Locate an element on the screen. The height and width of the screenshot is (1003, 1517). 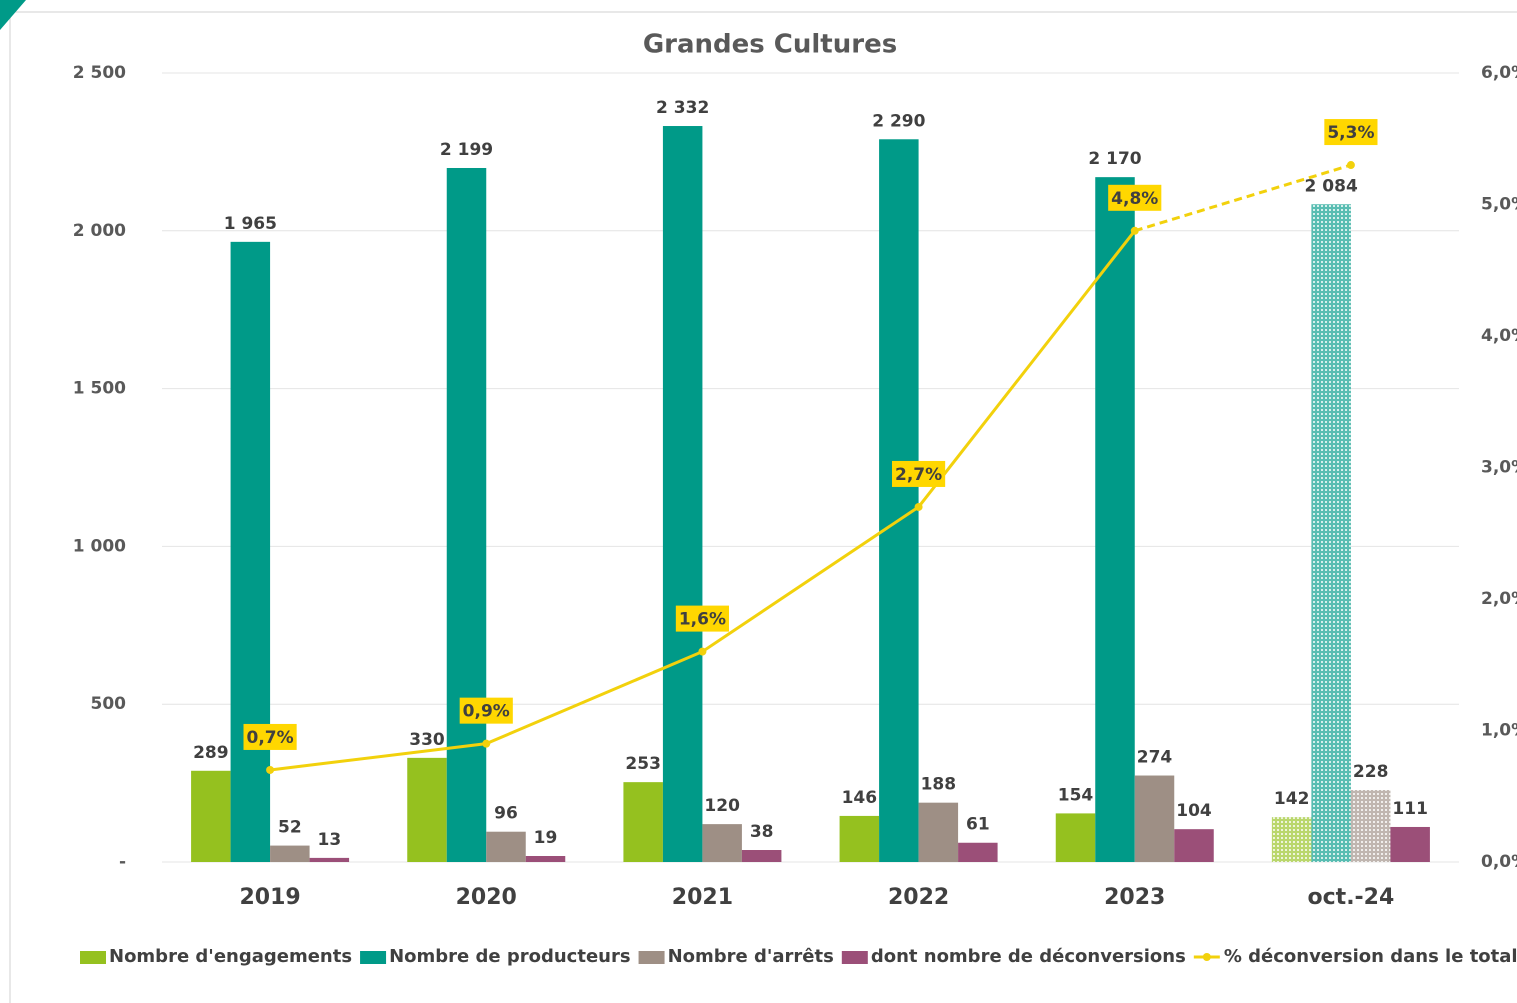
data-label: 188 is located at coordinates (939, 785).